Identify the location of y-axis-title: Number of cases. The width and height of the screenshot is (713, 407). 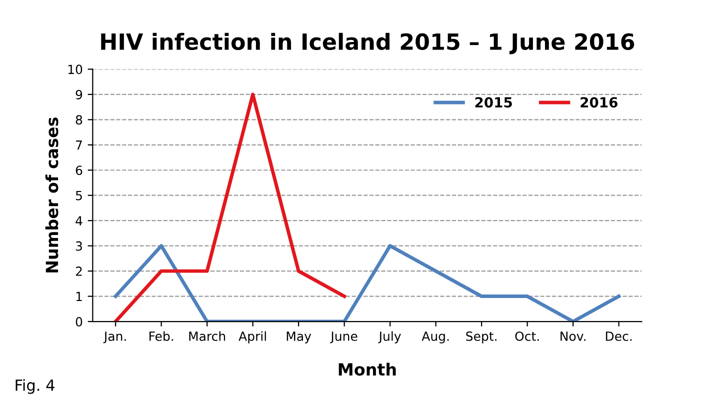
(51, 195).